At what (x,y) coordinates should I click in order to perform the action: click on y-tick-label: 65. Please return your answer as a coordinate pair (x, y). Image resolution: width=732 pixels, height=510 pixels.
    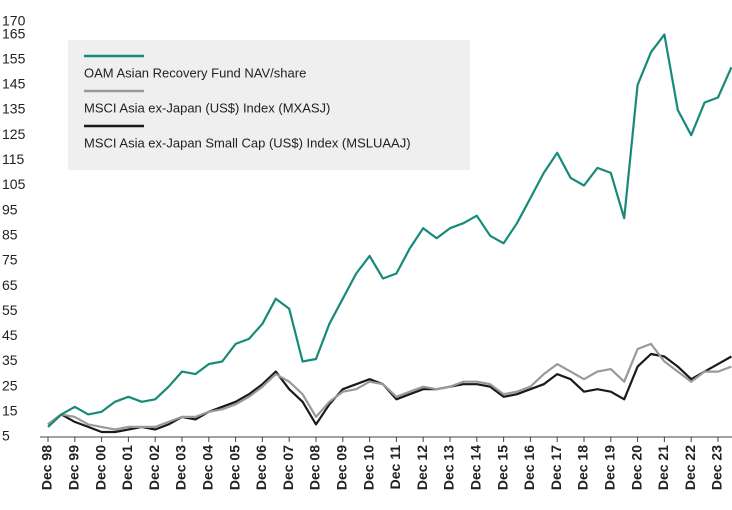
    Looking at the image, I should click on (10, 285).